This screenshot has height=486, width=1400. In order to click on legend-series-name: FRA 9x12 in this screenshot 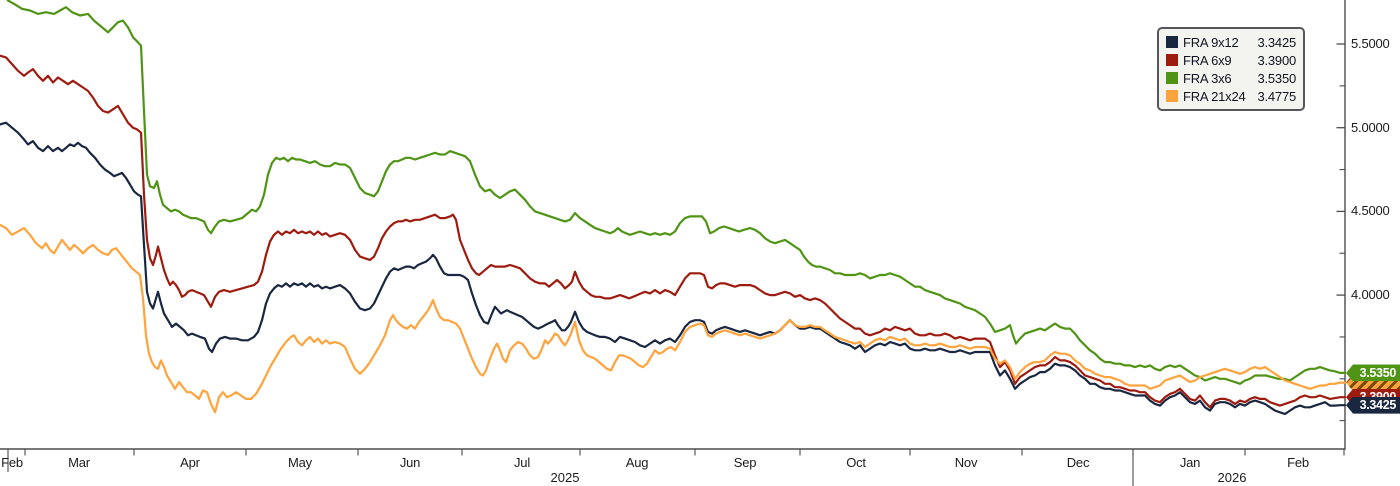, I will do `click(1211, 42)`.